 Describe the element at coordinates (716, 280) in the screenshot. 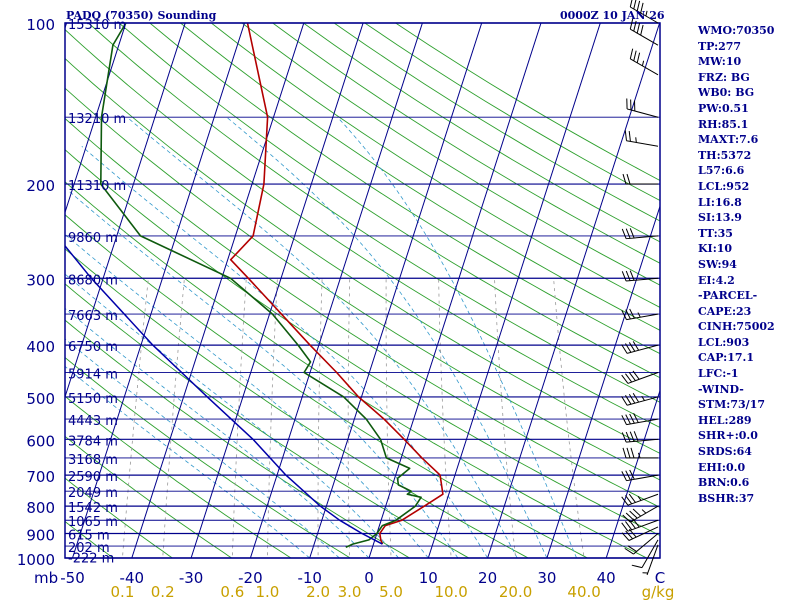

I see `index-line: EI:4.2` at that location.